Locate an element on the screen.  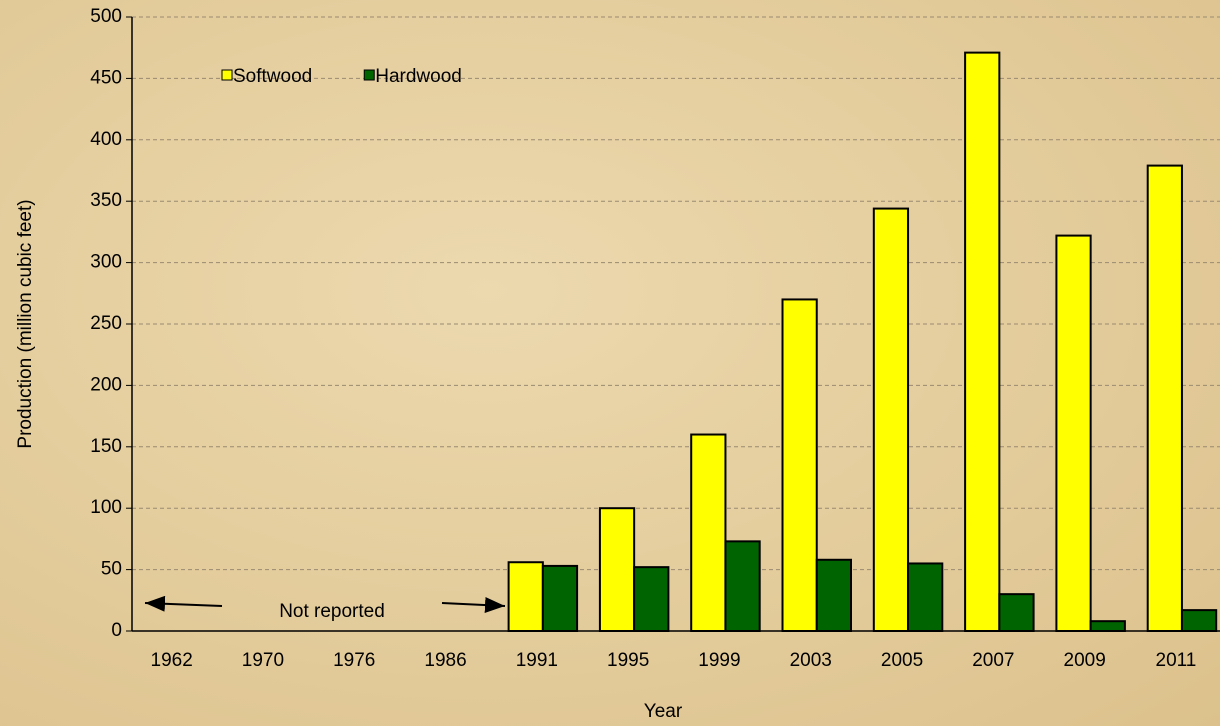
x-axis-label: Year is located at coordinates (663, 711).